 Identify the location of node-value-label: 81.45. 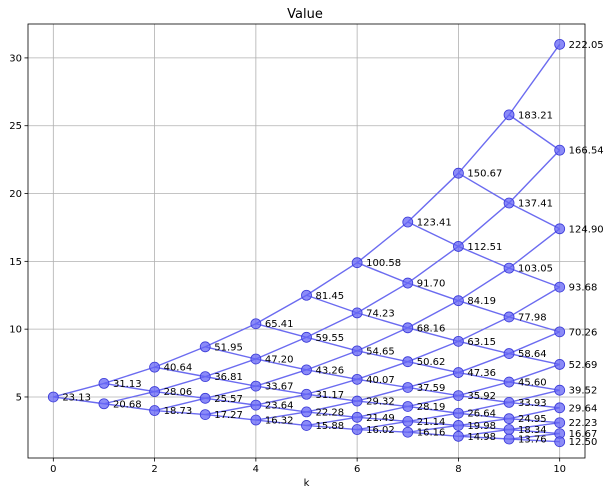
(330, 296).